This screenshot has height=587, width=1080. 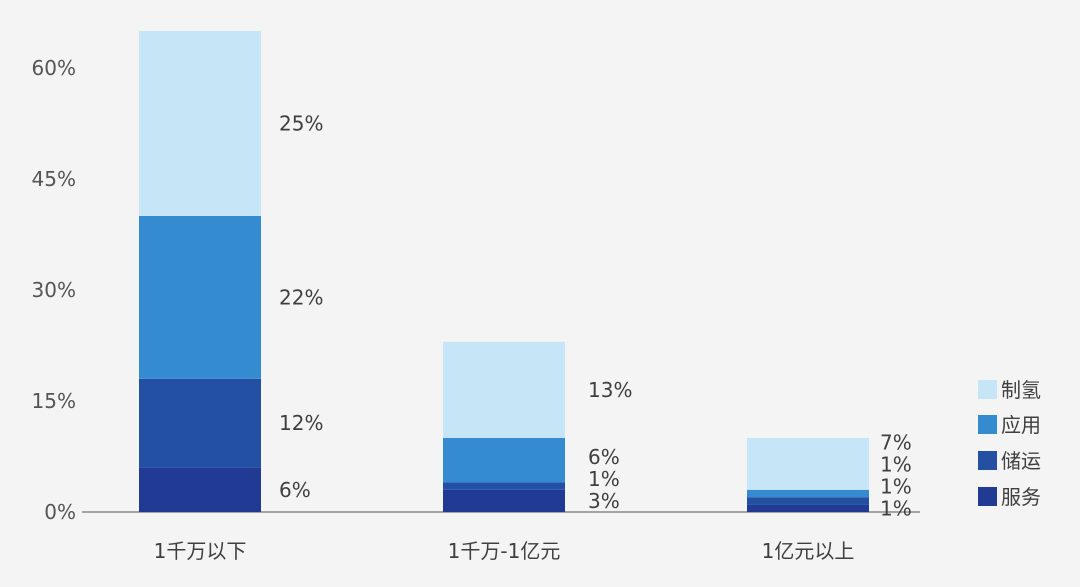 What do you see at coordinates (54, 401) in the screenshot?
I see `y-tick-label: 15%` at bounding box center [54, 401].